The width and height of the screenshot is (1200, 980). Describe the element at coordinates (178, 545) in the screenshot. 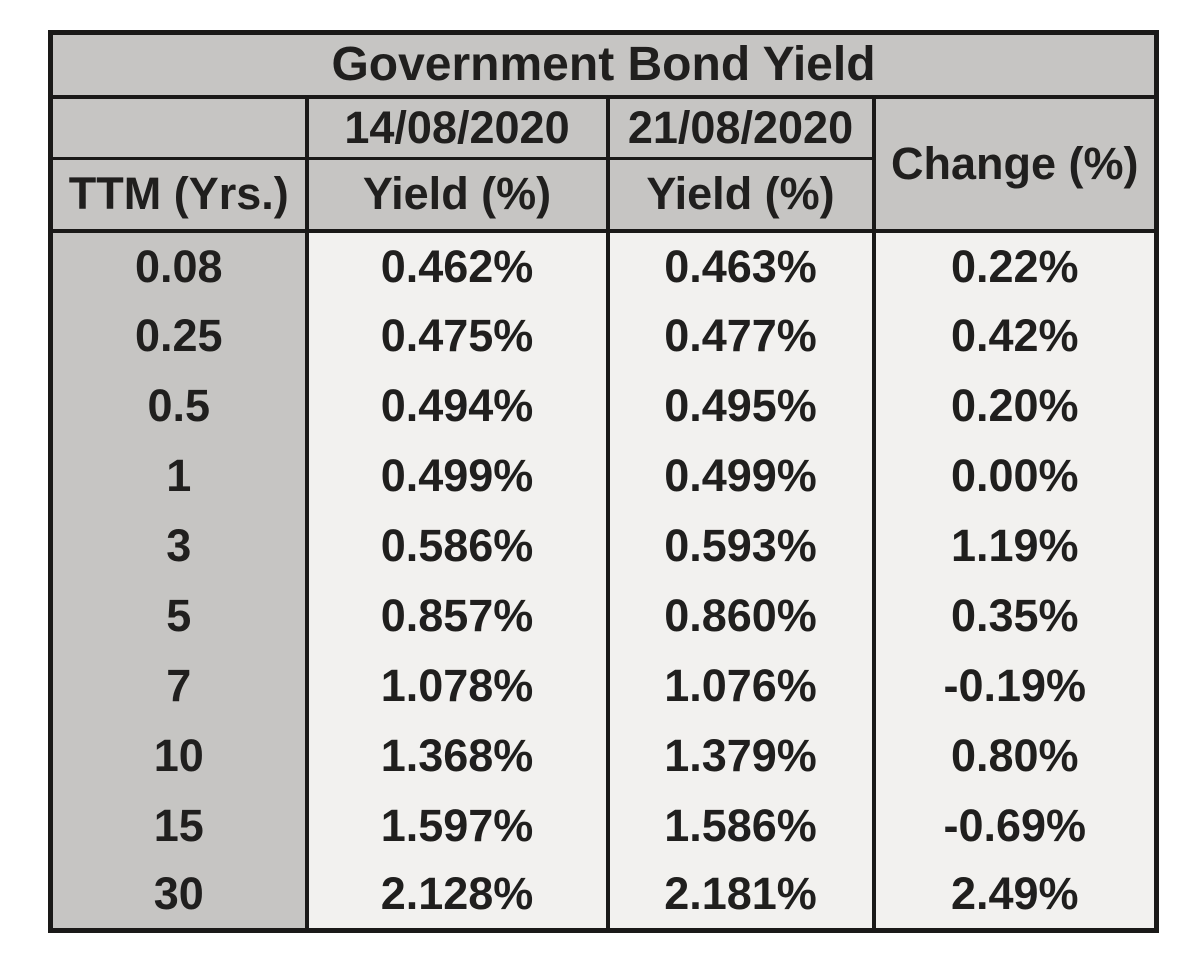

I see `ttm-cell: 3` at that location.